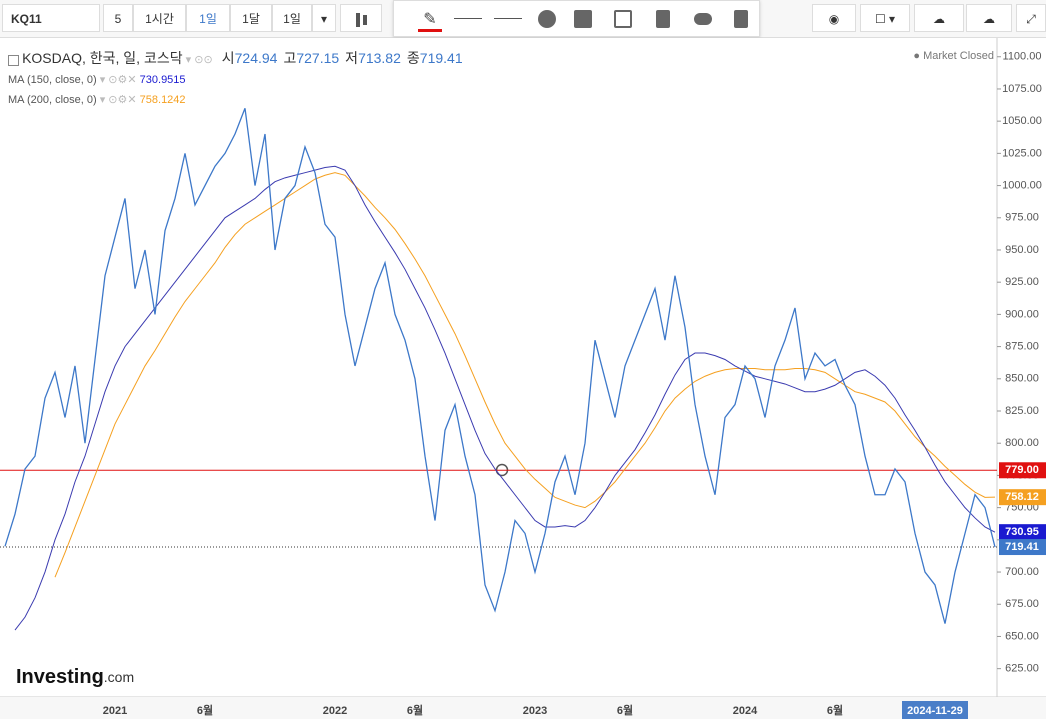  I want to click on crosshair-label-bg, so click(935, 710).